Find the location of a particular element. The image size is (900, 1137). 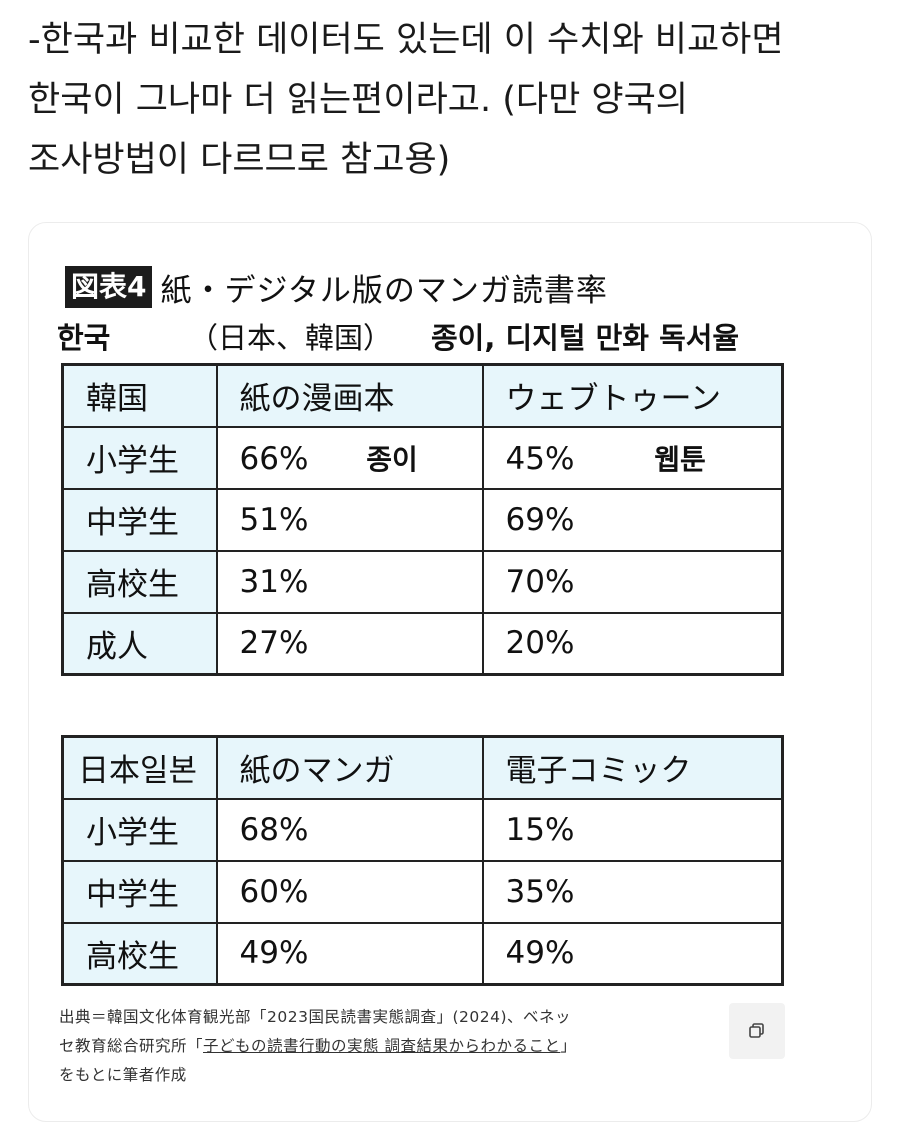

table-row: 小学生 68% 15% is located at coordinates (422, 829).